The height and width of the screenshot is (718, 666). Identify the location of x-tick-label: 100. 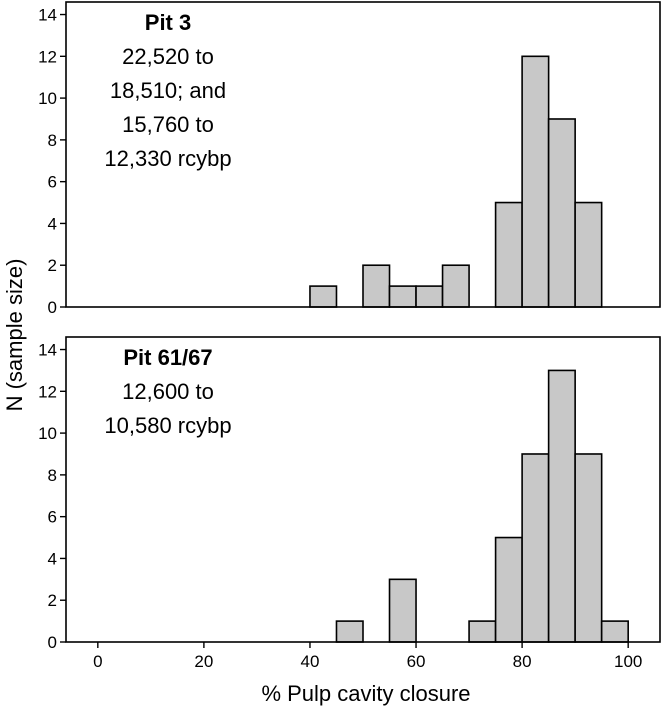
(628, 661).